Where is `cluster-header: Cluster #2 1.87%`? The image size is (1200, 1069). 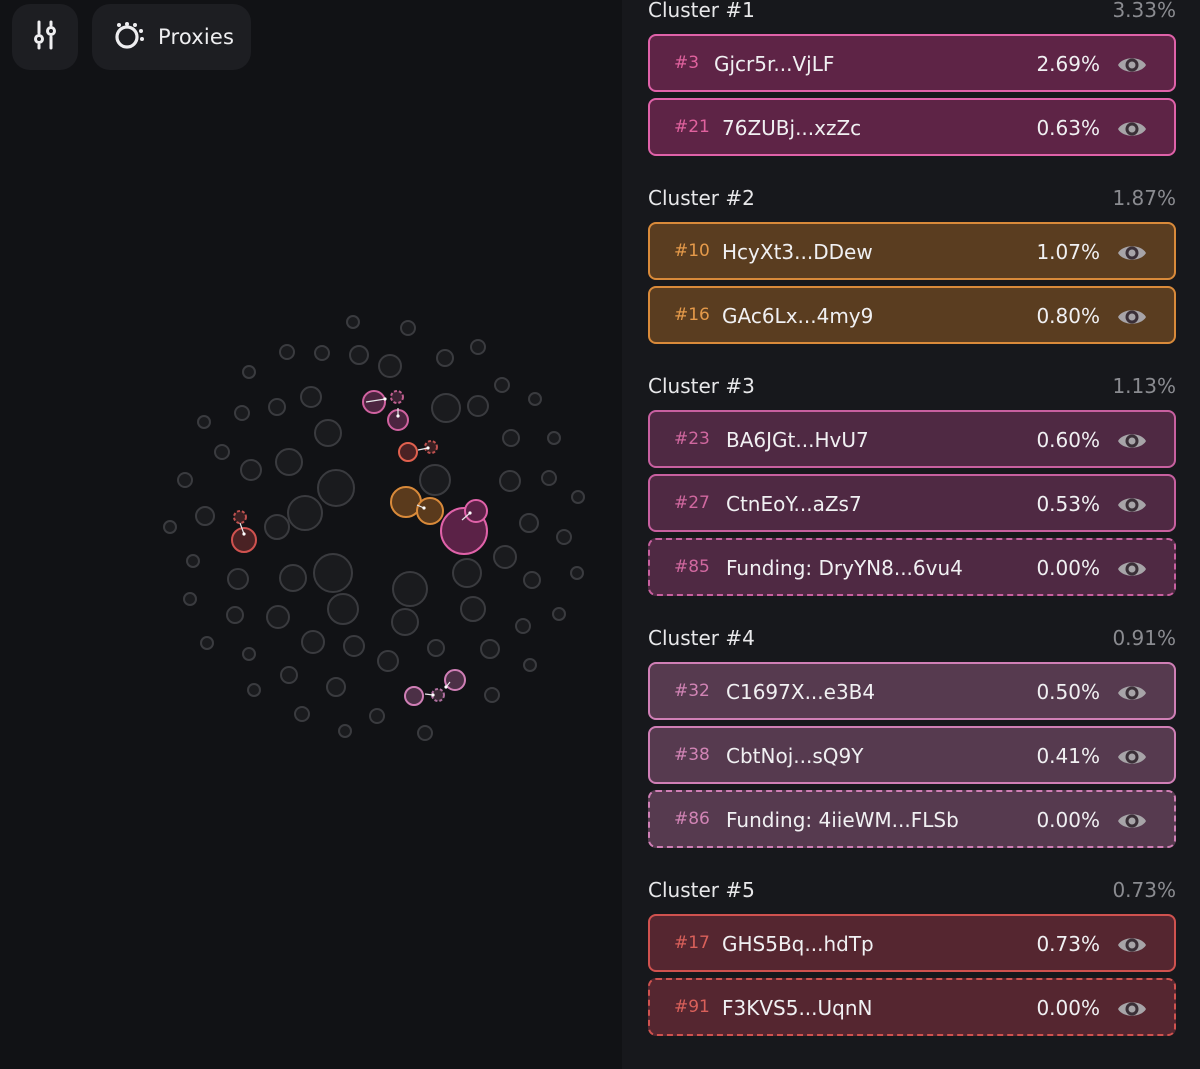
cluster-header: Cluster #2 1.87% is located at coordinates (912, 204).